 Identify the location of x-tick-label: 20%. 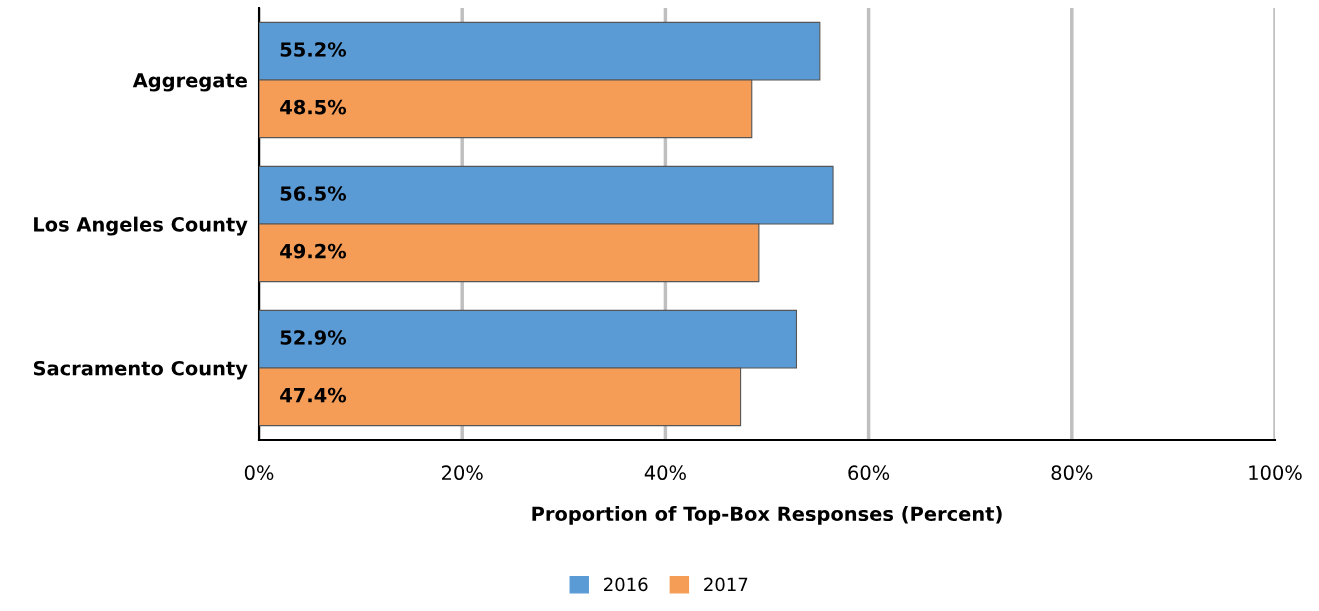
(462, 473).